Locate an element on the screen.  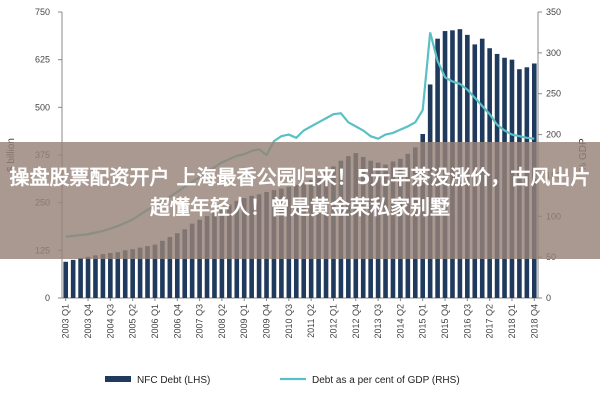
x-tick-label: 2012 Q1 is located at coordinates (333, 321).